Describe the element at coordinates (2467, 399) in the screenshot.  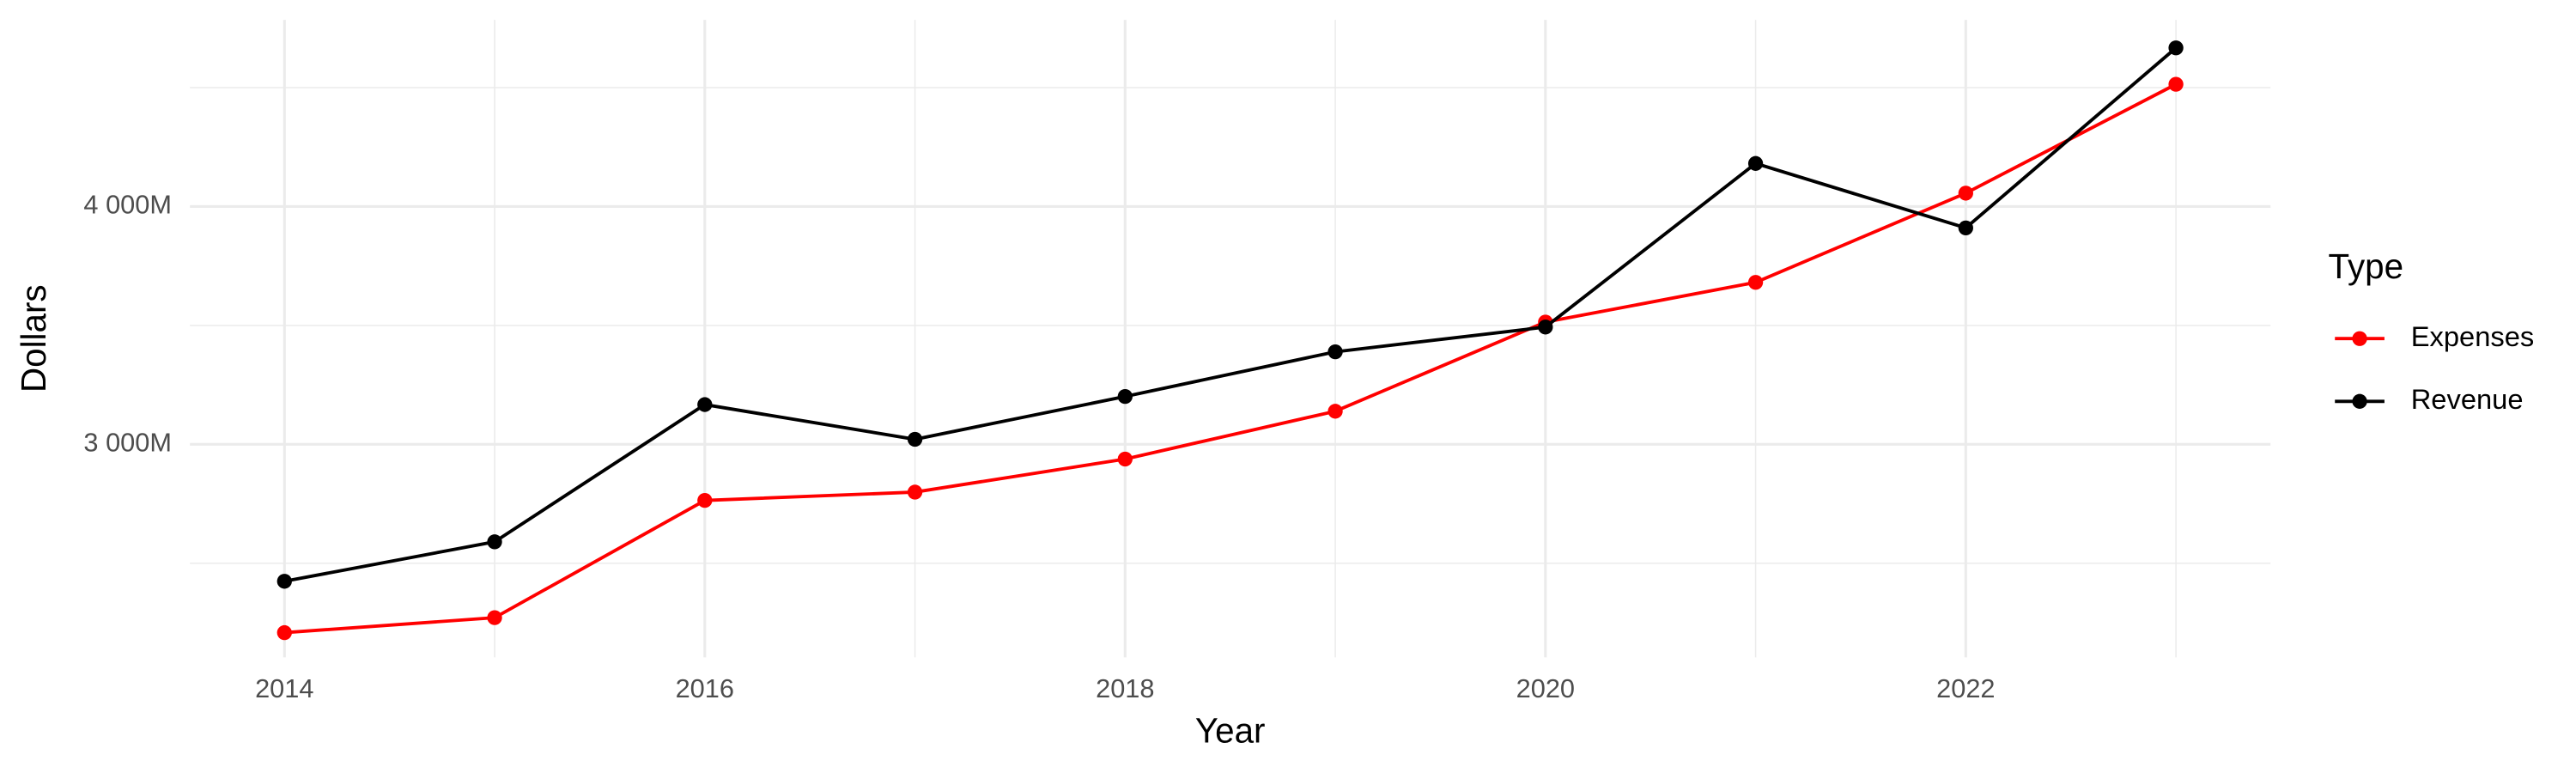
I see `legend-label: Revenue` at that location.